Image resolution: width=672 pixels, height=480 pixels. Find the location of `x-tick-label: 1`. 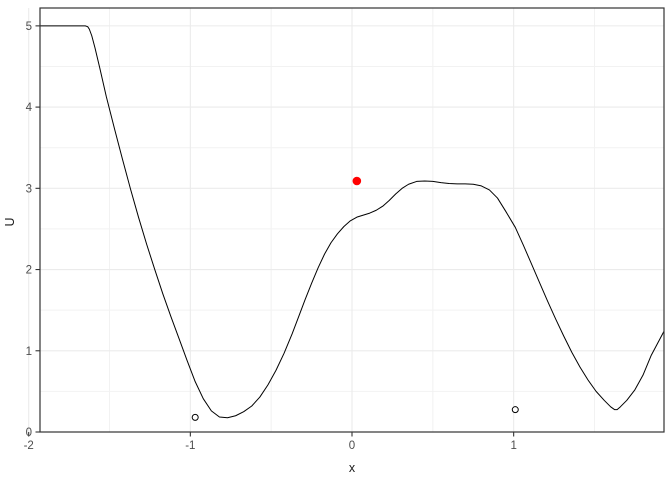

x-tick-label: 1 is located at coordinates (513, 446).